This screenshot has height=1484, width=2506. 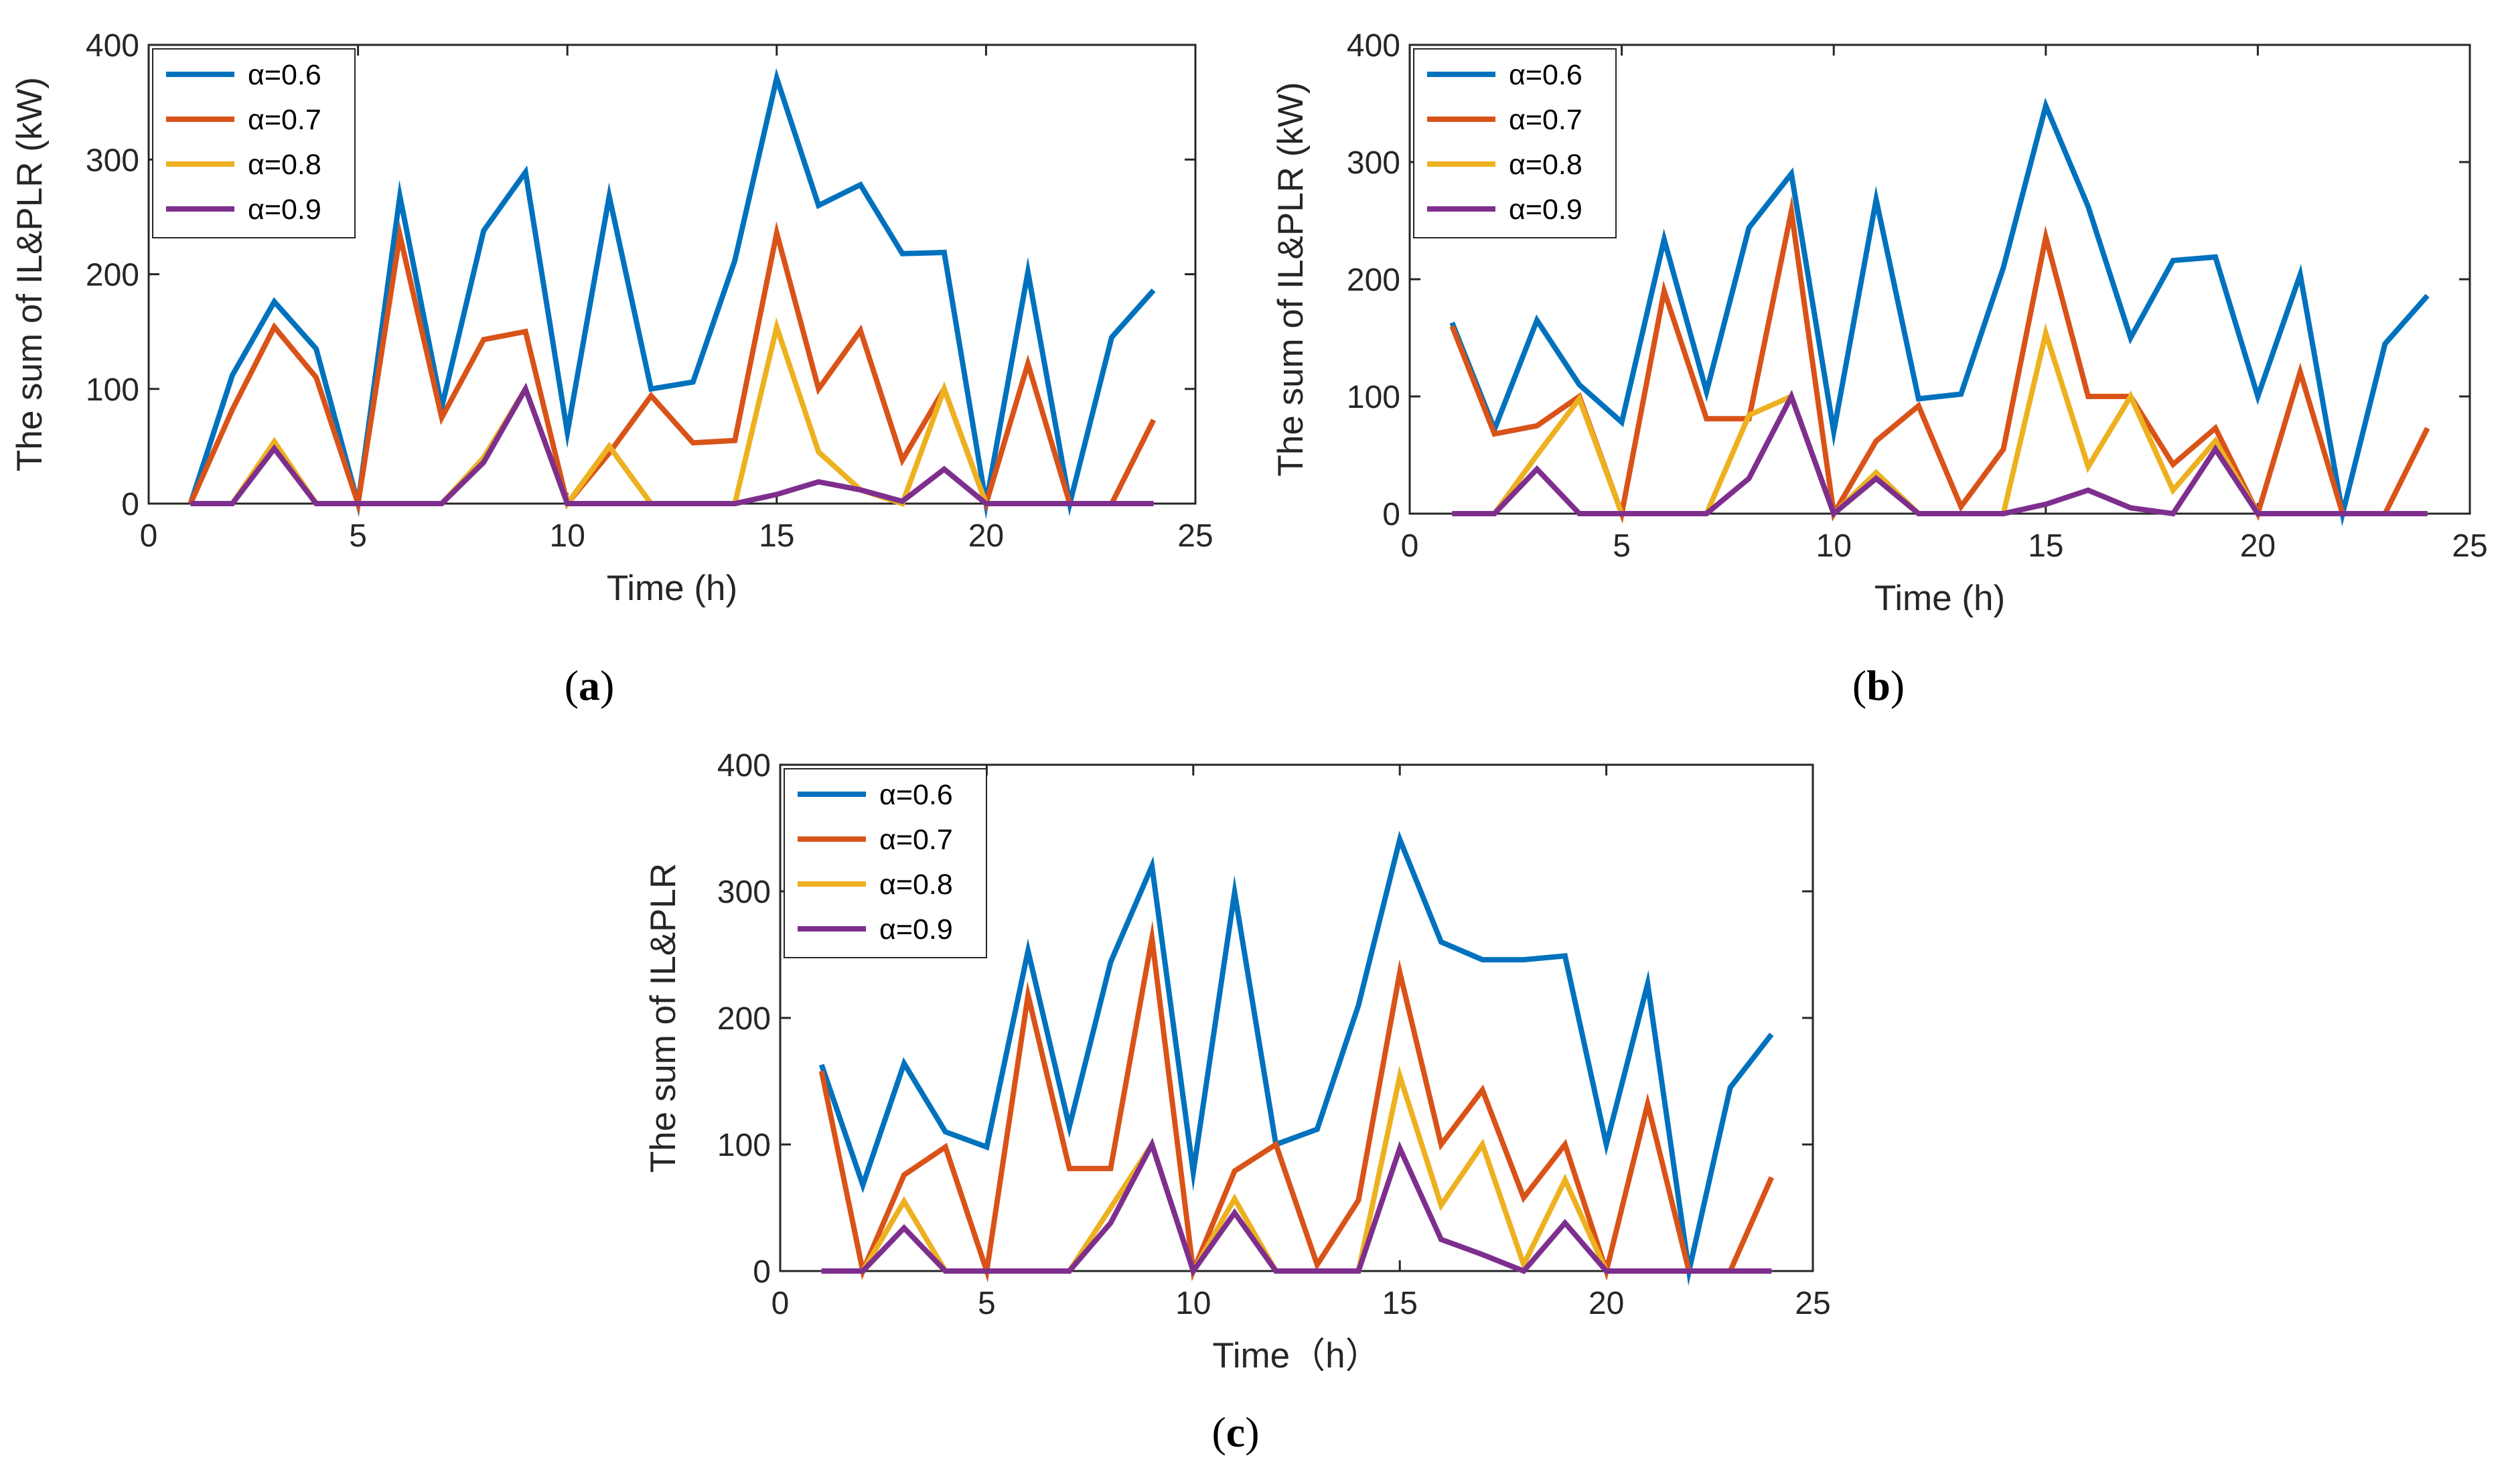 What do you see at coordinates (1898, 685) in the screenshot?
I see `chart-b-panel-label-close: )` at bounding box center [1898, 685].